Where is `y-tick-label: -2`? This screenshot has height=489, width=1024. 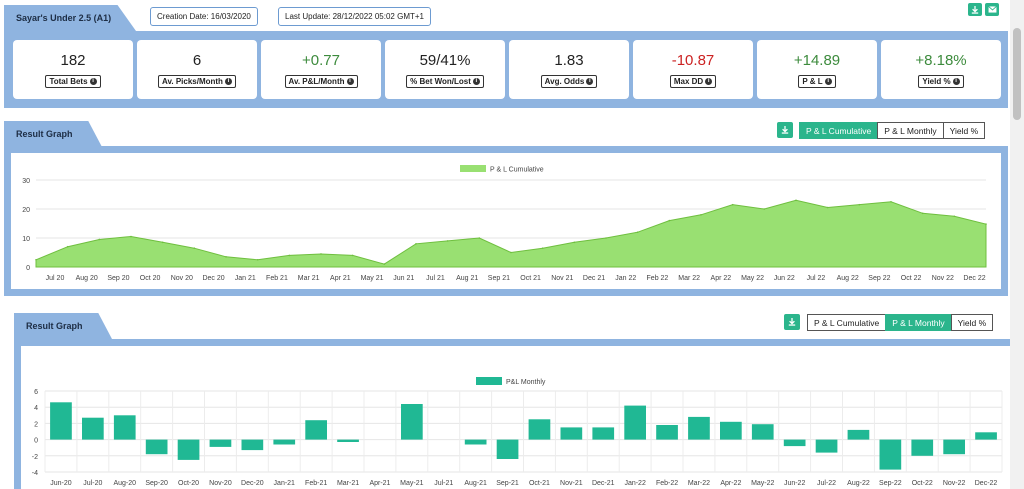 y-tick-label: -2 is located at coordinates (35, 457).